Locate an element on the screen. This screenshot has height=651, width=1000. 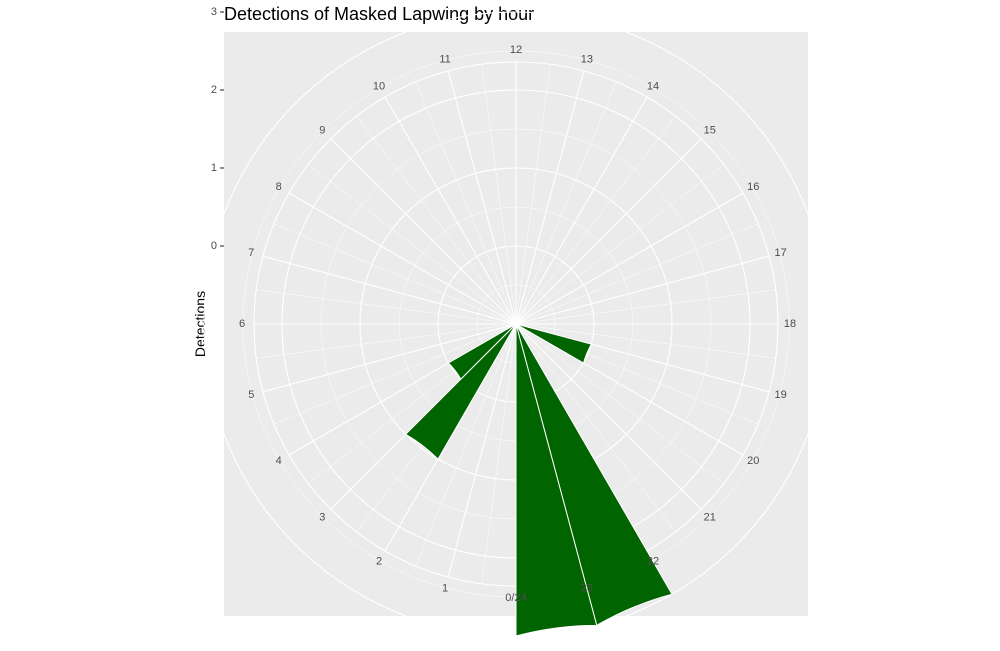
hour-label: 17 is located at coordinates (781, 253).